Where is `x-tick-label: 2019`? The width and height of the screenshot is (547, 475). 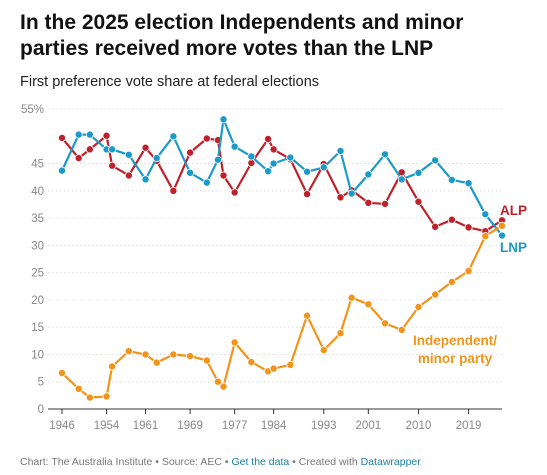 x-tick-label: 2019 is located at coordinates (469, 426).